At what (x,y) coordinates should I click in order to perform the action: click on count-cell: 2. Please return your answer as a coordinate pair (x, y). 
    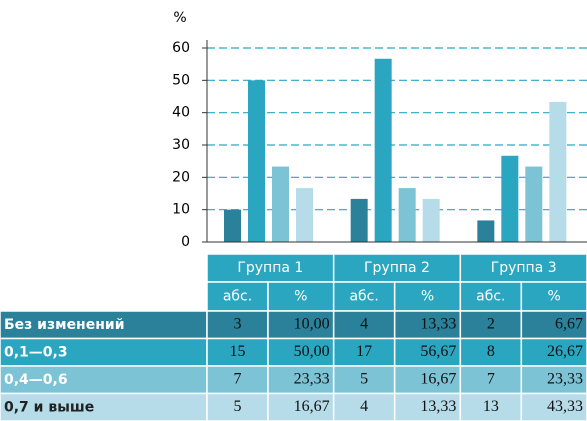
    Looking at the image, I should click on (491, 323).